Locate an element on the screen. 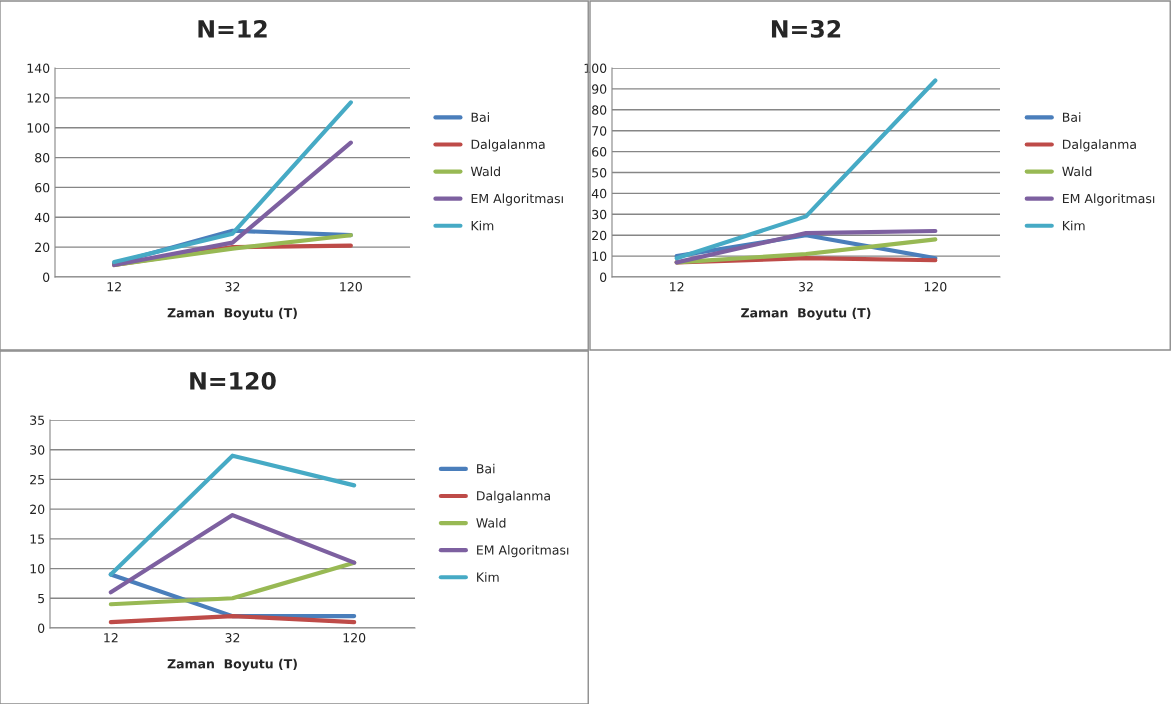  y-tick-label: 50 is located at coordinates (599, 172).